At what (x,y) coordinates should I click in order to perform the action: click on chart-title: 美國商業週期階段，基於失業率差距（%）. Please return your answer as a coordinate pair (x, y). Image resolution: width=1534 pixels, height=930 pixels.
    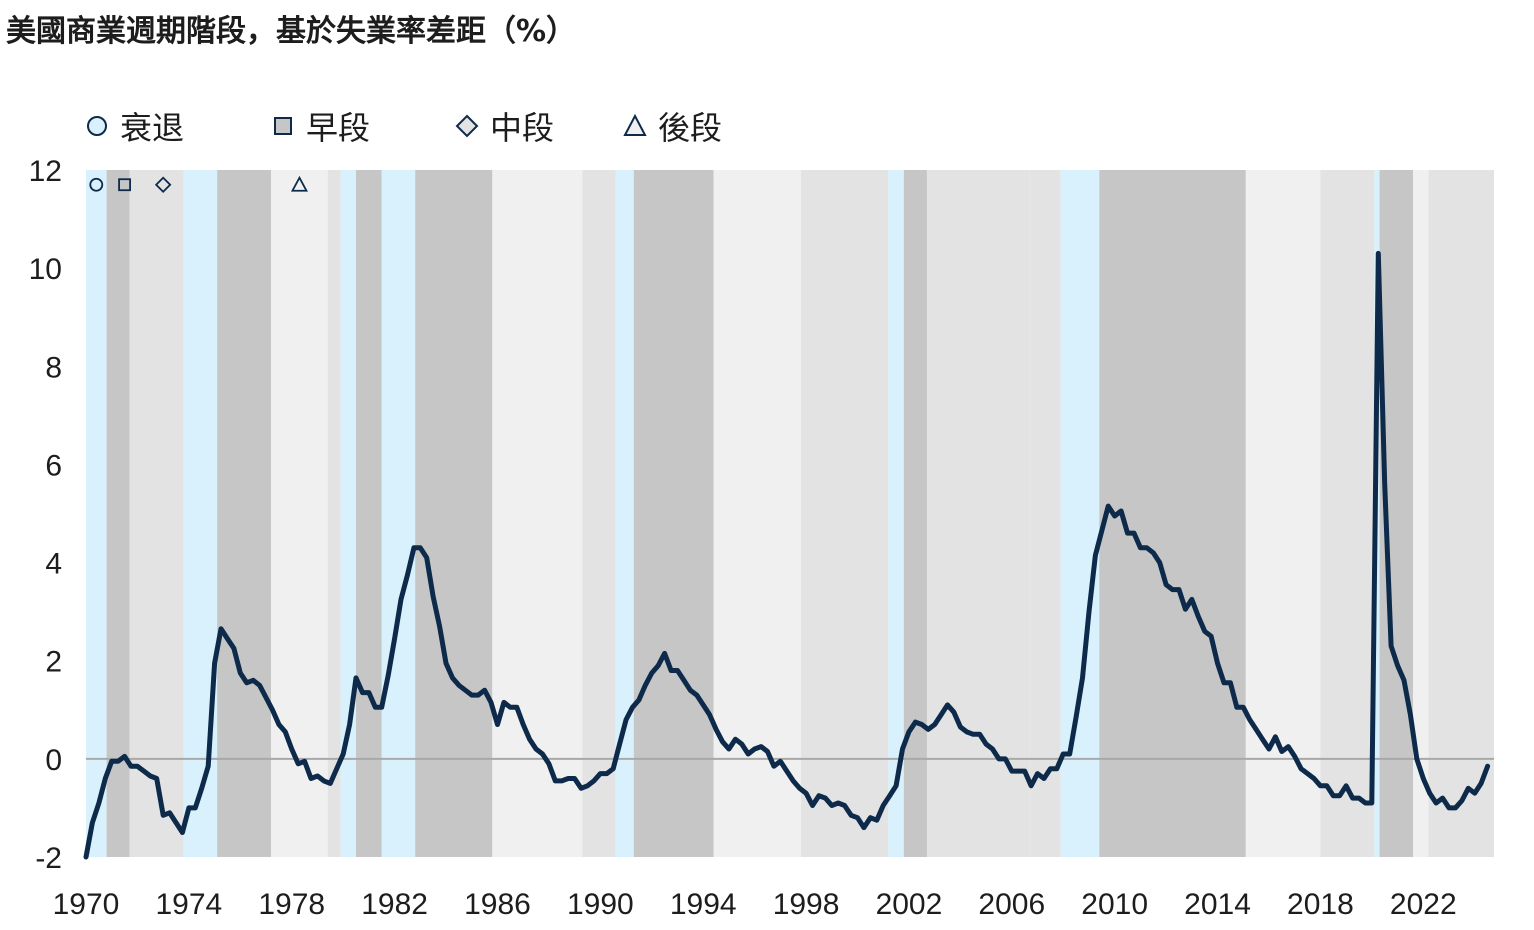
    Looking at the image, I should click on (291, 31).